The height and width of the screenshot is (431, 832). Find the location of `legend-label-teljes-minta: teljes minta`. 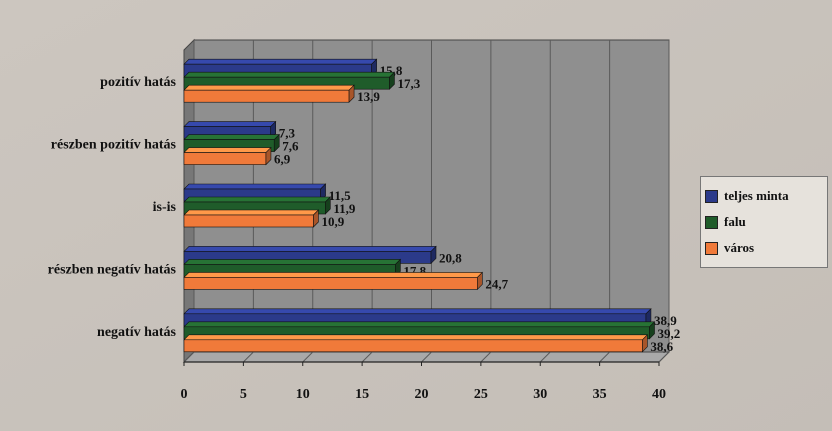

legend-label-teljes-minta: teljes minta is located at coordinates (756, 195).